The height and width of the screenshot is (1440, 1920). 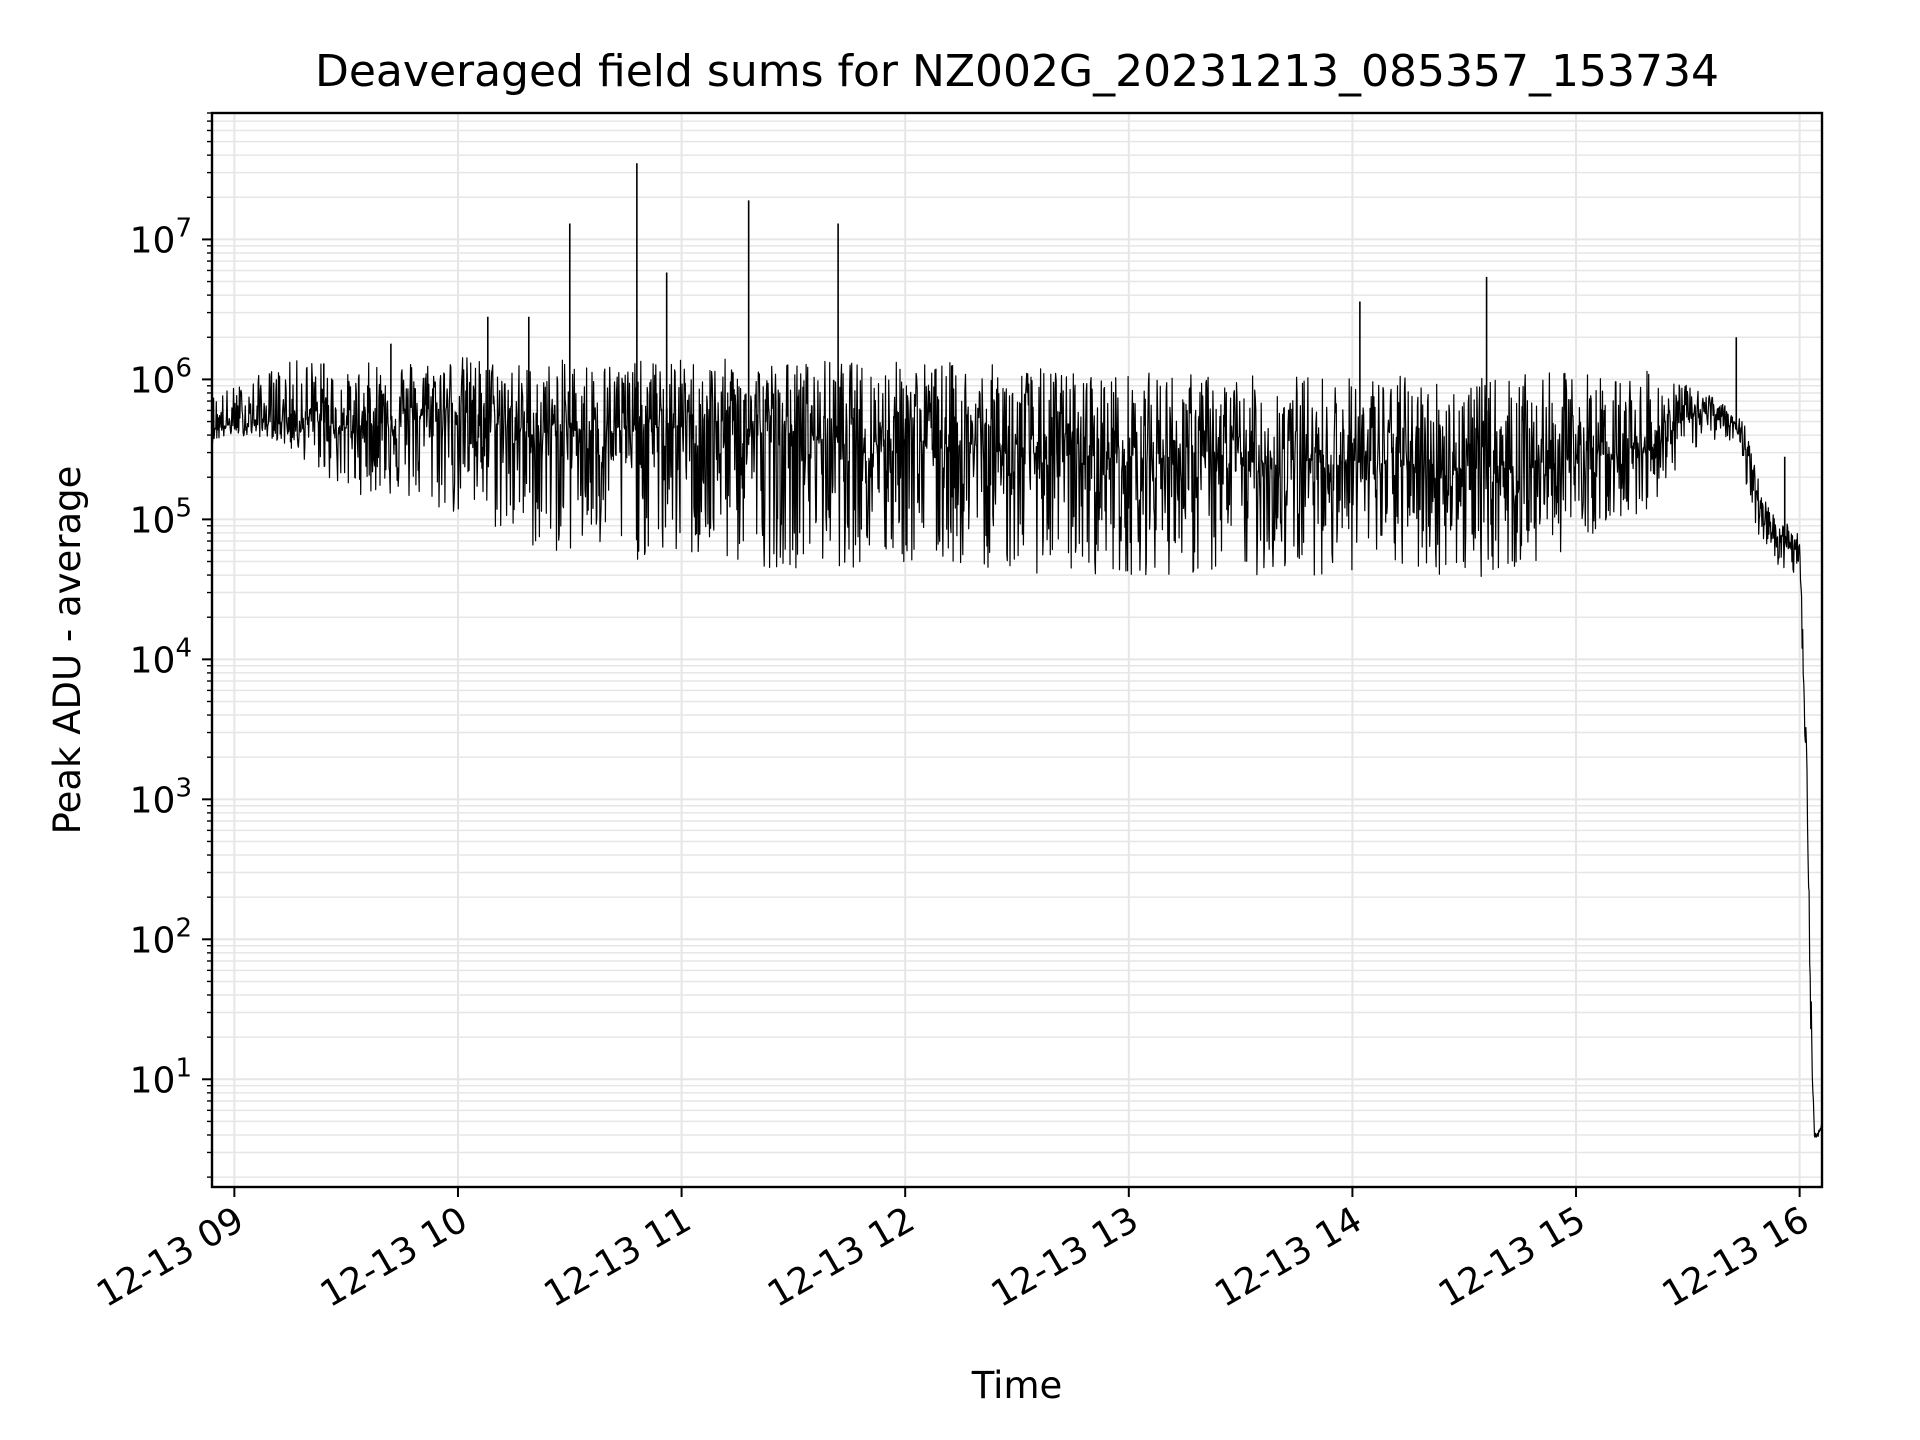 What do you see at coordinates (161, 377) in the screenshot?
I see `y-tick-label: 10⁶` at bounding box center [161, 377].